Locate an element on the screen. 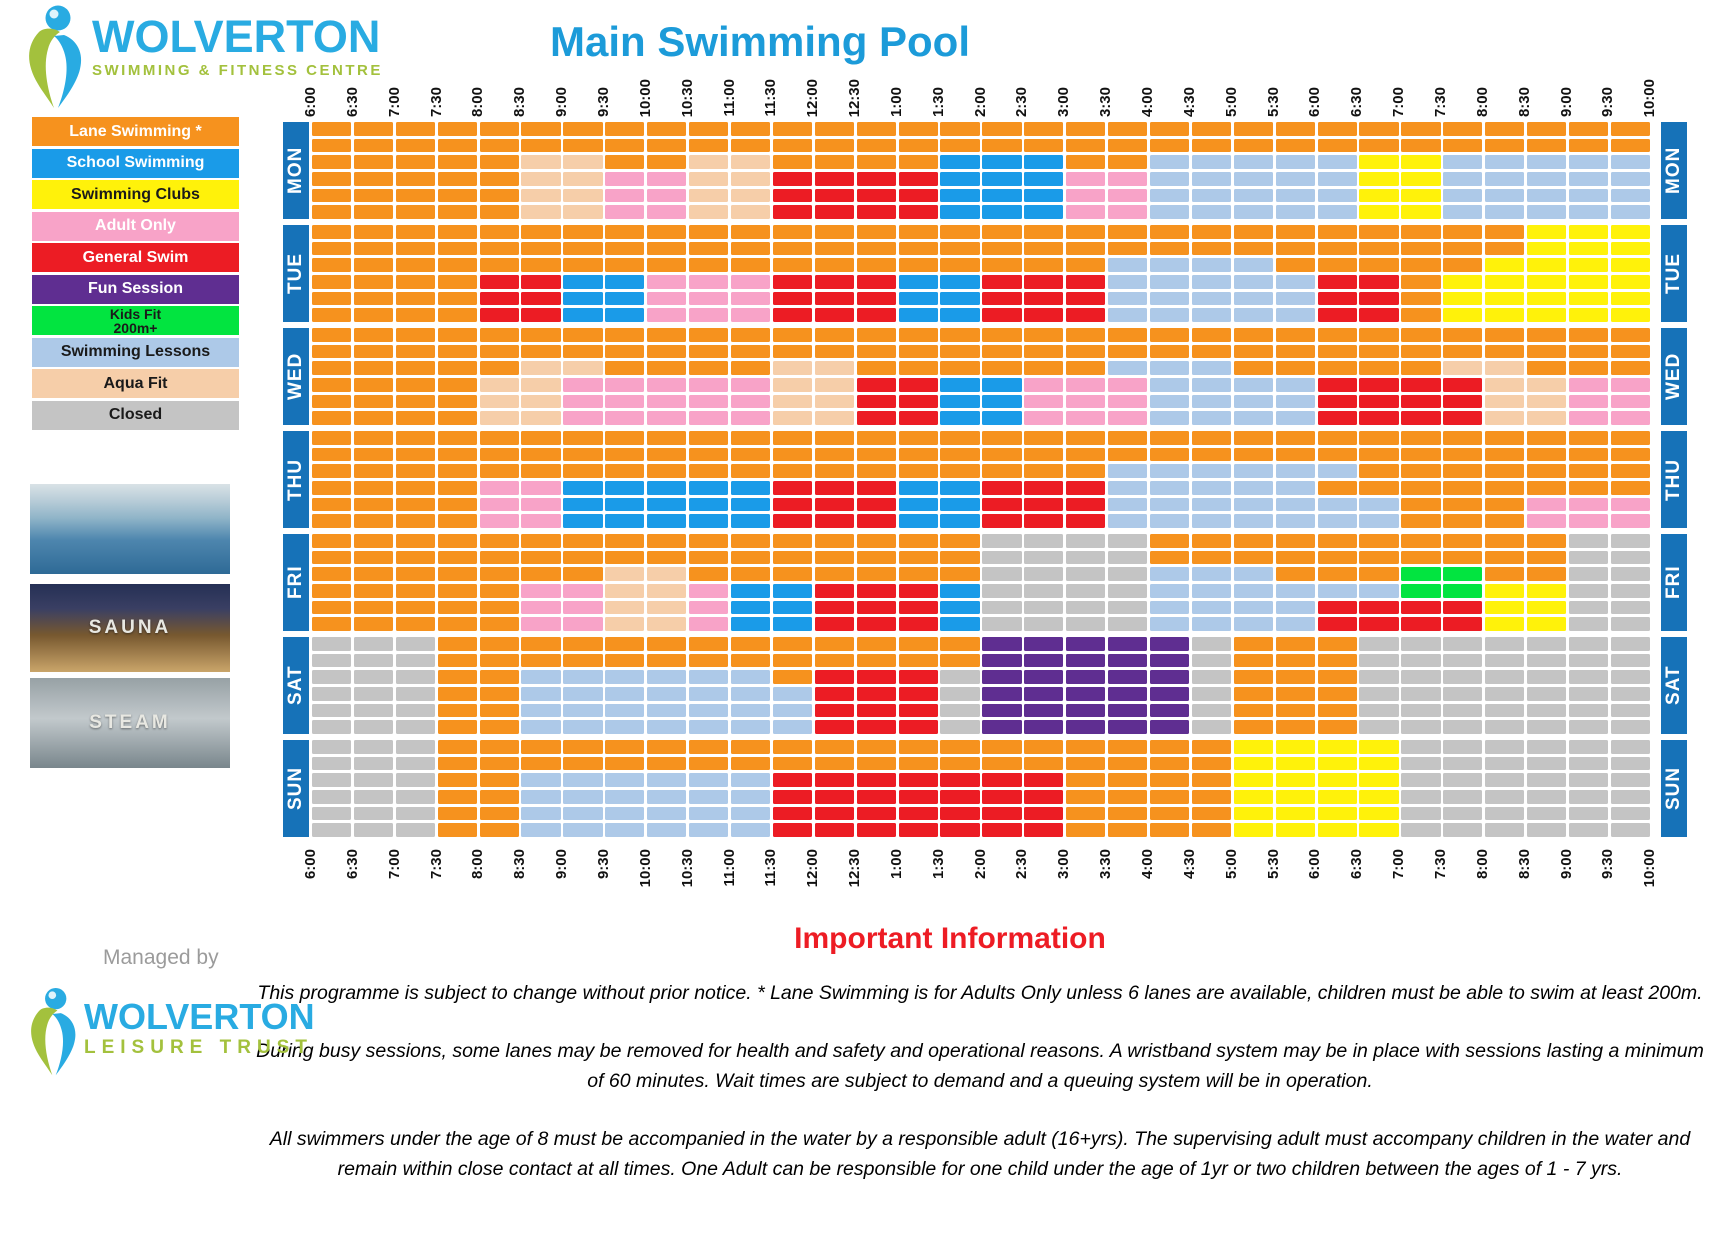 The image size is (1723, 1251). important-information-heading: Important Information is located at coordinates (950, 938).